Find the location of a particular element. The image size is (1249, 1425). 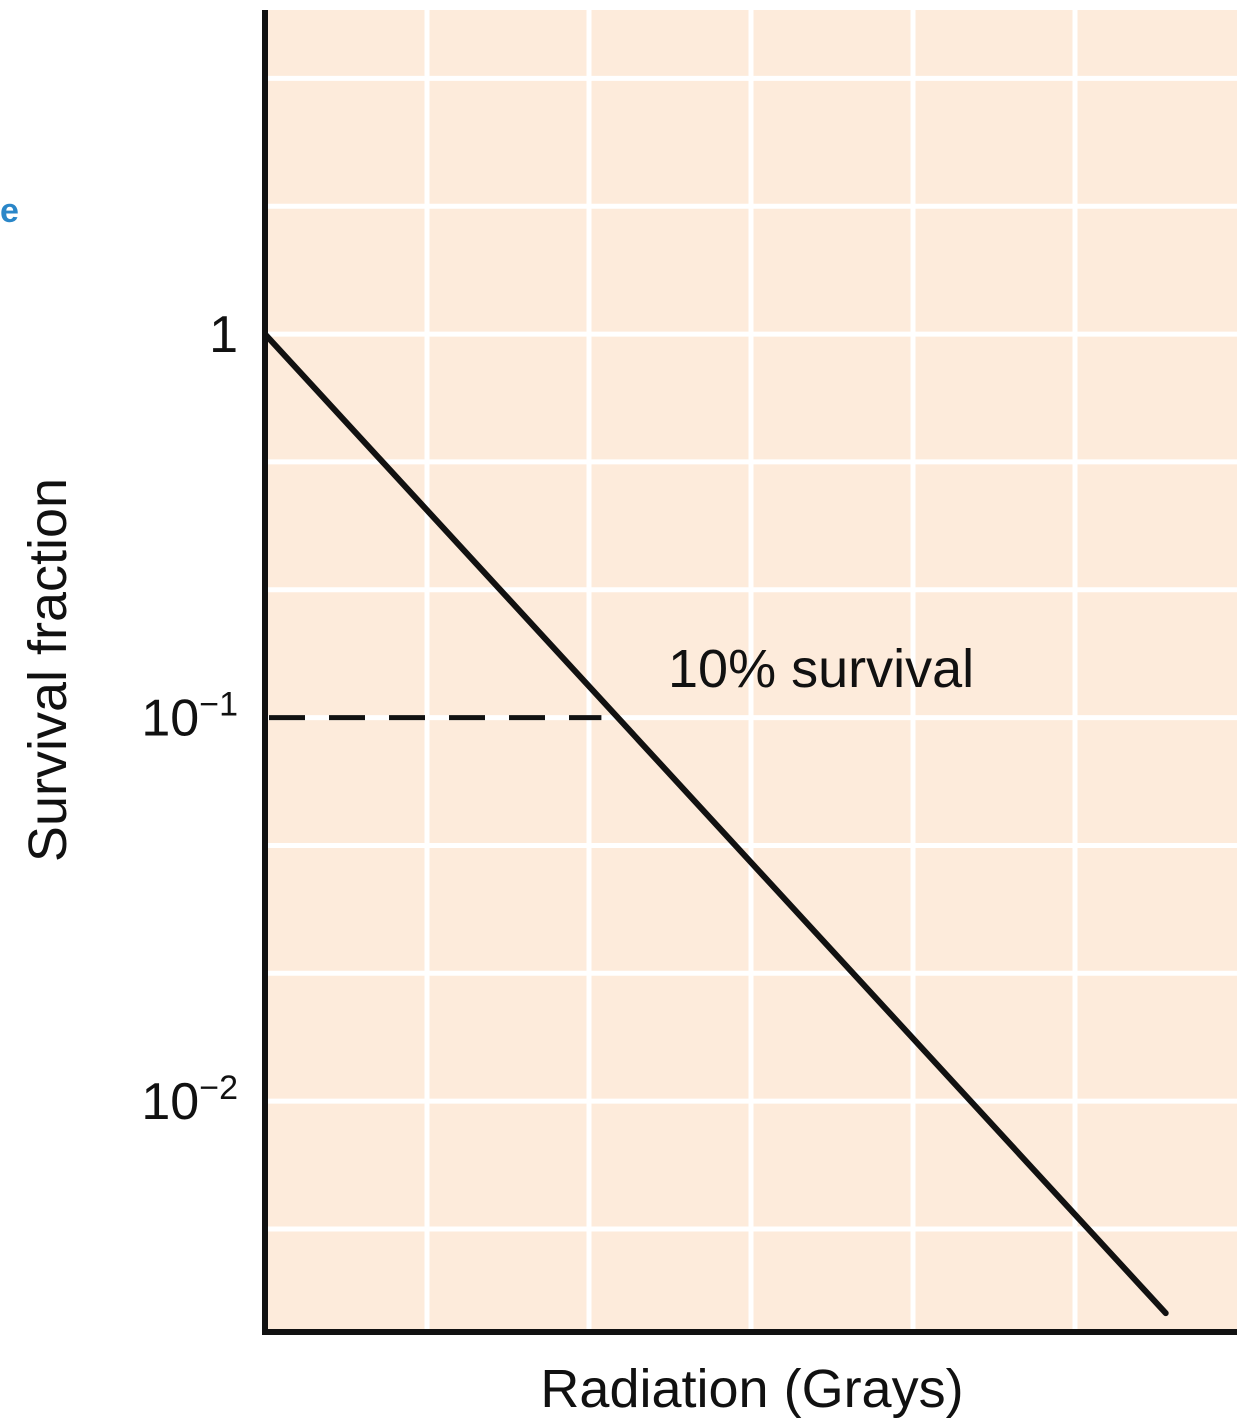

y-axis-title: Survival fraction is located at coordinates (48, 670).